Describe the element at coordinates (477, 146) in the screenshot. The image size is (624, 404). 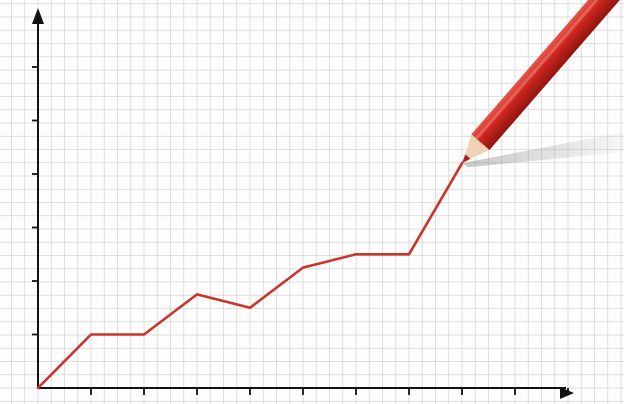
I see `pencil-wood` at that location.